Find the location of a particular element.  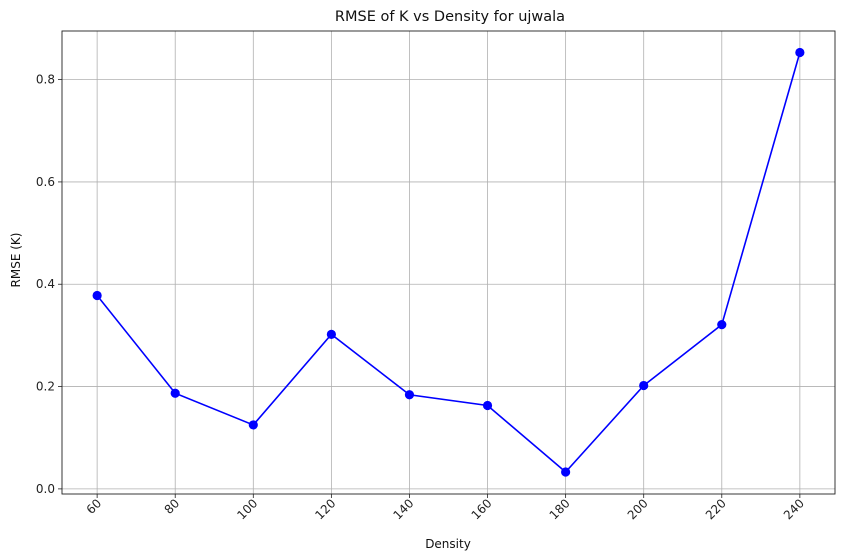

y-tick-label: 0.6 is located at coordinates (45, 182).